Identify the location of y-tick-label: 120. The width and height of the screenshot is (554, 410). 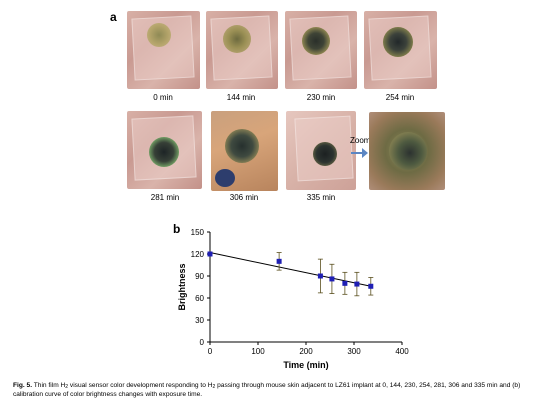
(198, 254).